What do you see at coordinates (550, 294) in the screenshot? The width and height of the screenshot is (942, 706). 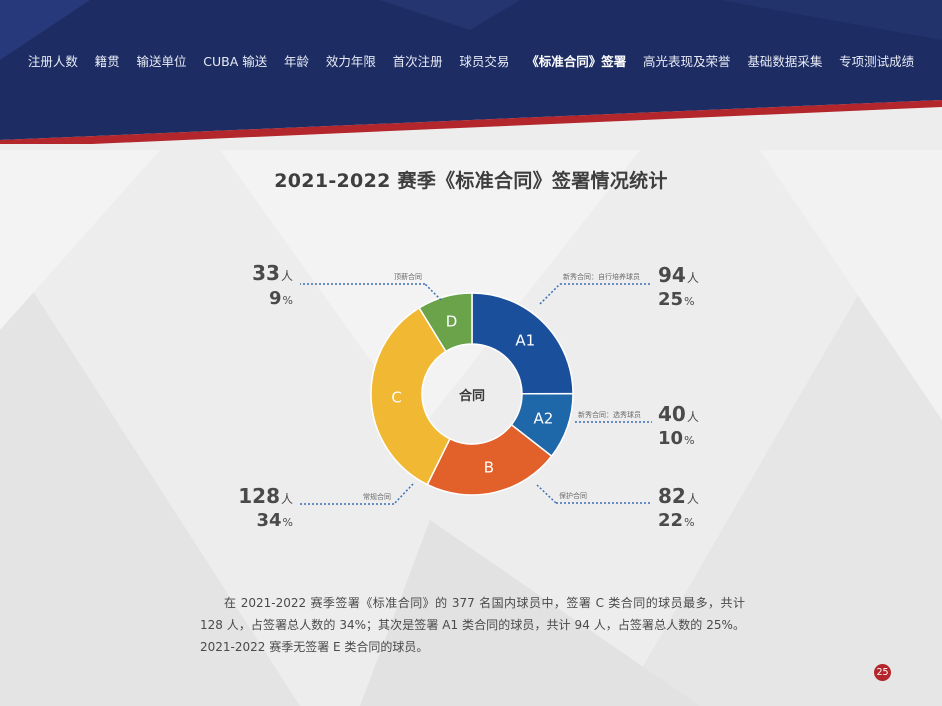 I see `callout-leader-a1` at bounding box center [550, 294].